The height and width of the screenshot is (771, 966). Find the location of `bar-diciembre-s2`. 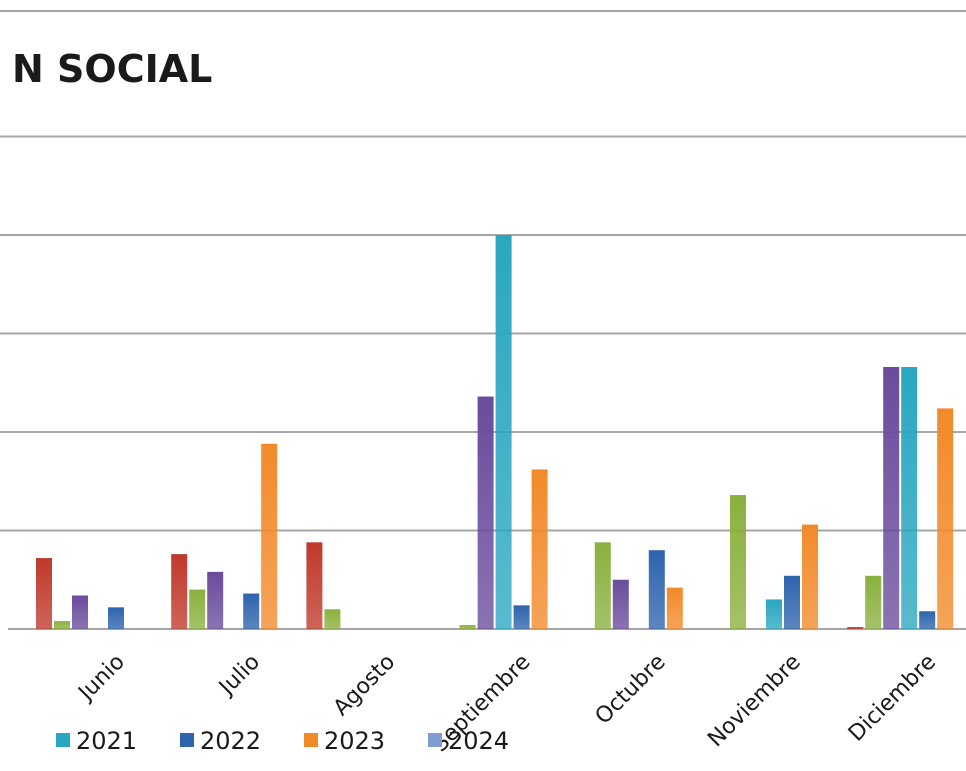

bar-diciembre-s2 is located at coordinates (891, 497).